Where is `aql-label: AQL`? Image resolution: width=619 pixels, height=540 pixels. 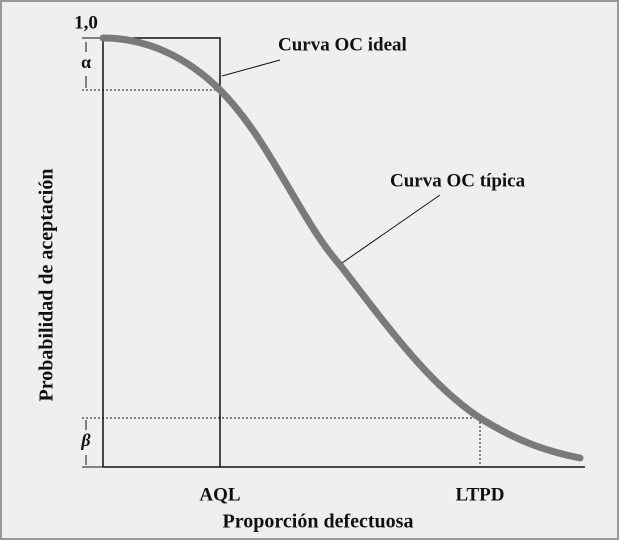
aql-label: AQL is located at coordinates (219, 494).